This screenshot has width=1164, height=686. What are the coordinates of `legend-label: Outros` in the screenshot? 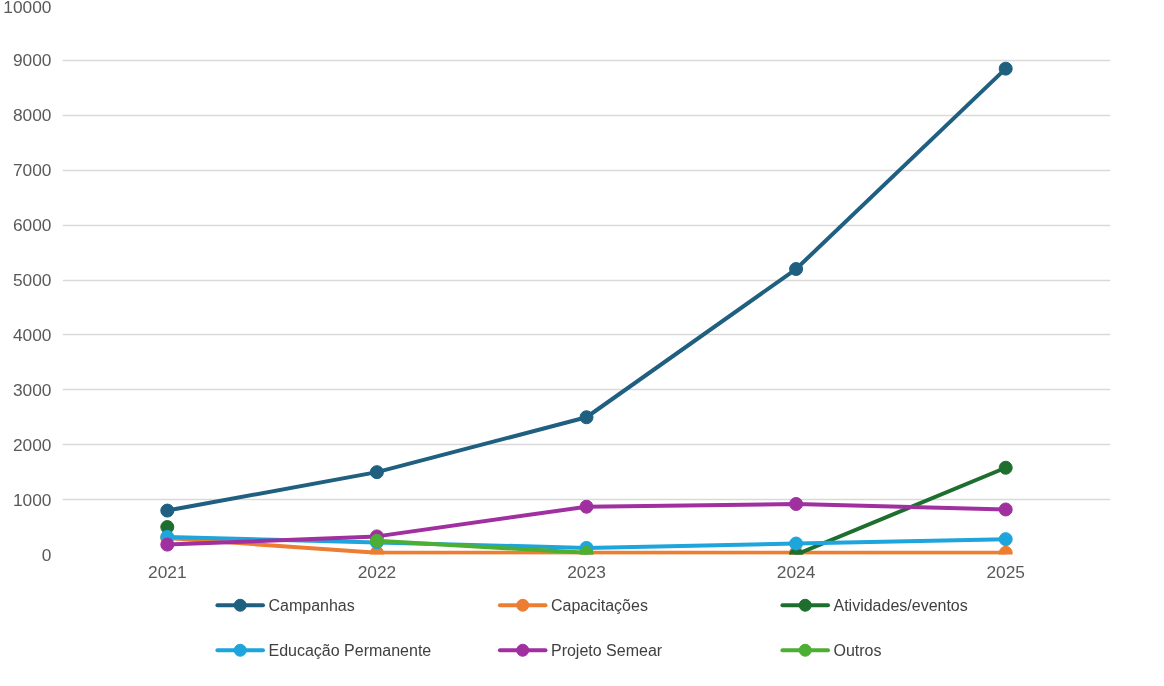 It's located at (857, 650).